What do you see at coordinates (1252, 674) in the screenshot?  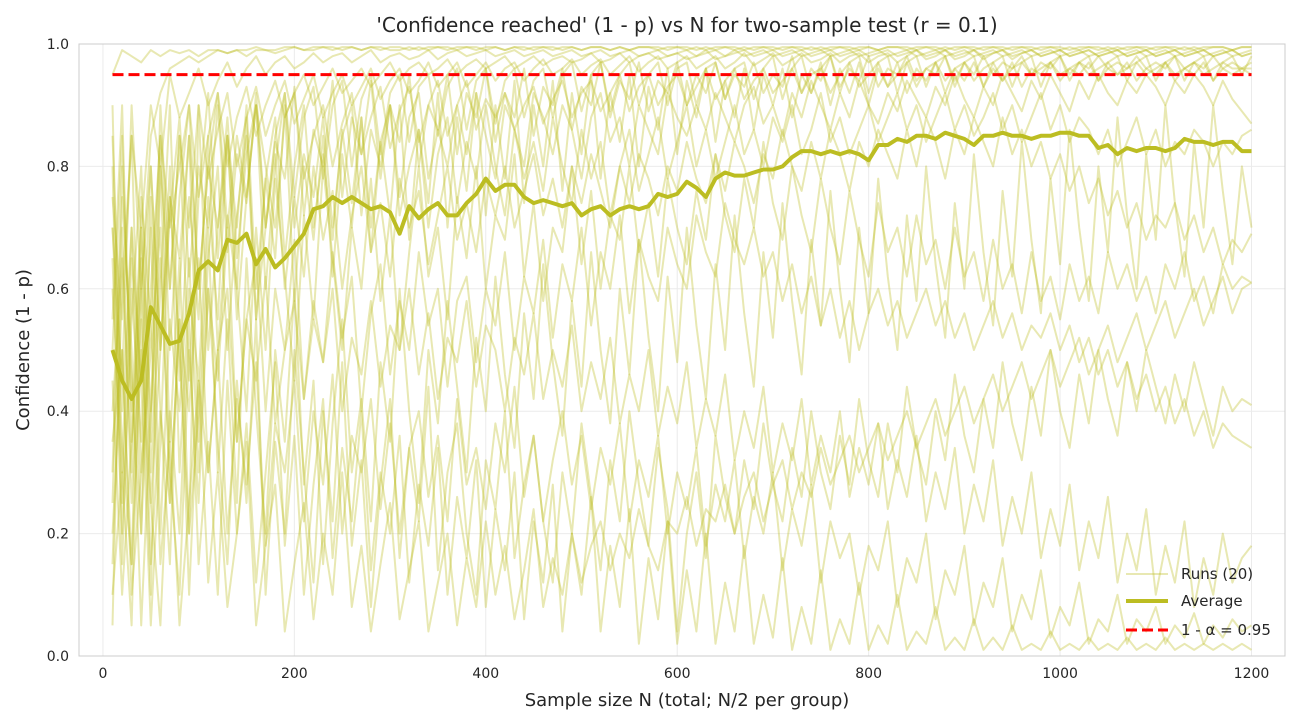 I see `x-tick-label: 1200` at bounding box center [1252, 674].